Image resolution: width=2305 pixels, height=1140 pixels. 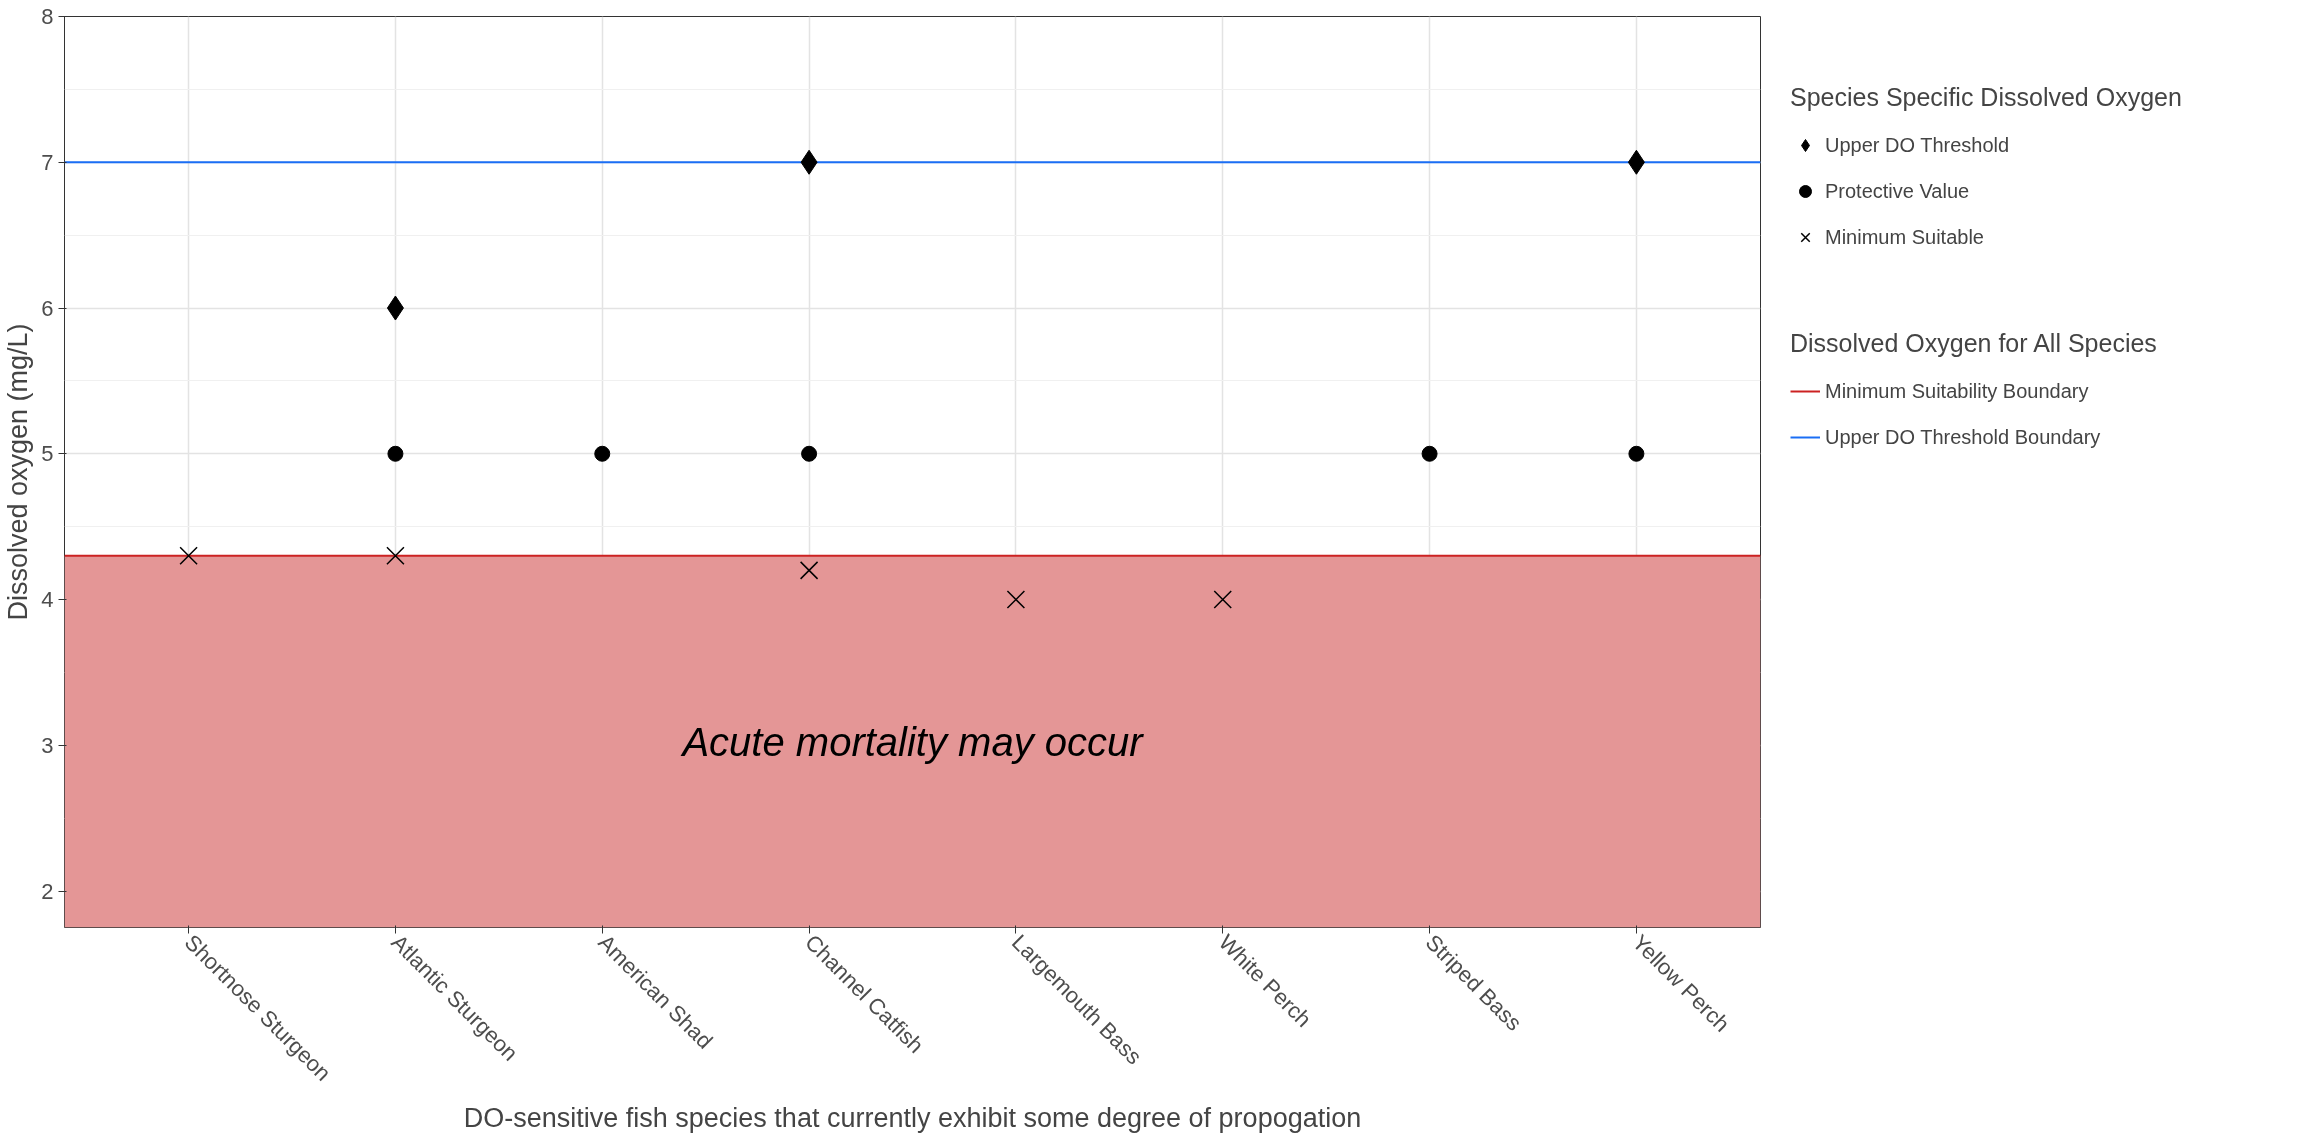 What do you see at coordinates (47, 16) in the screenshot?
I see `y-tick-label: 8` at bounding box center [47, 16].